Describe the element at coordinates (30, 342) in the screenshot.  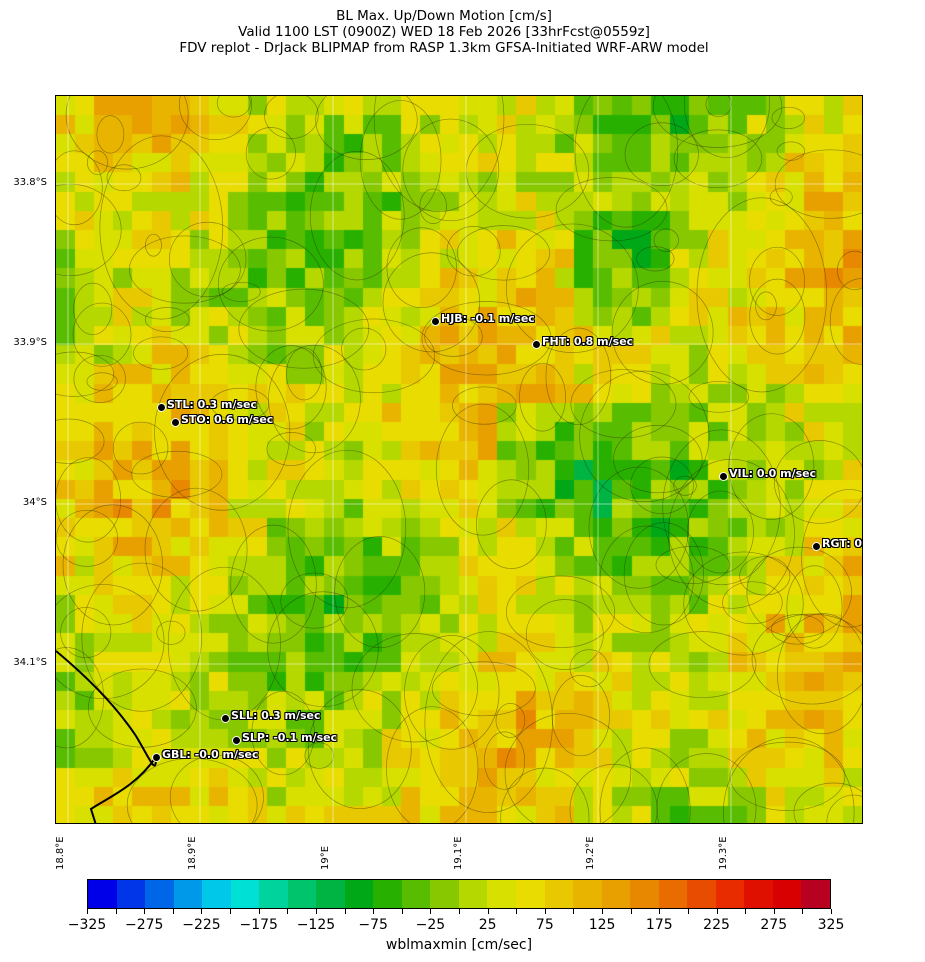
I see `lat-label: 33.9°S` at that location.